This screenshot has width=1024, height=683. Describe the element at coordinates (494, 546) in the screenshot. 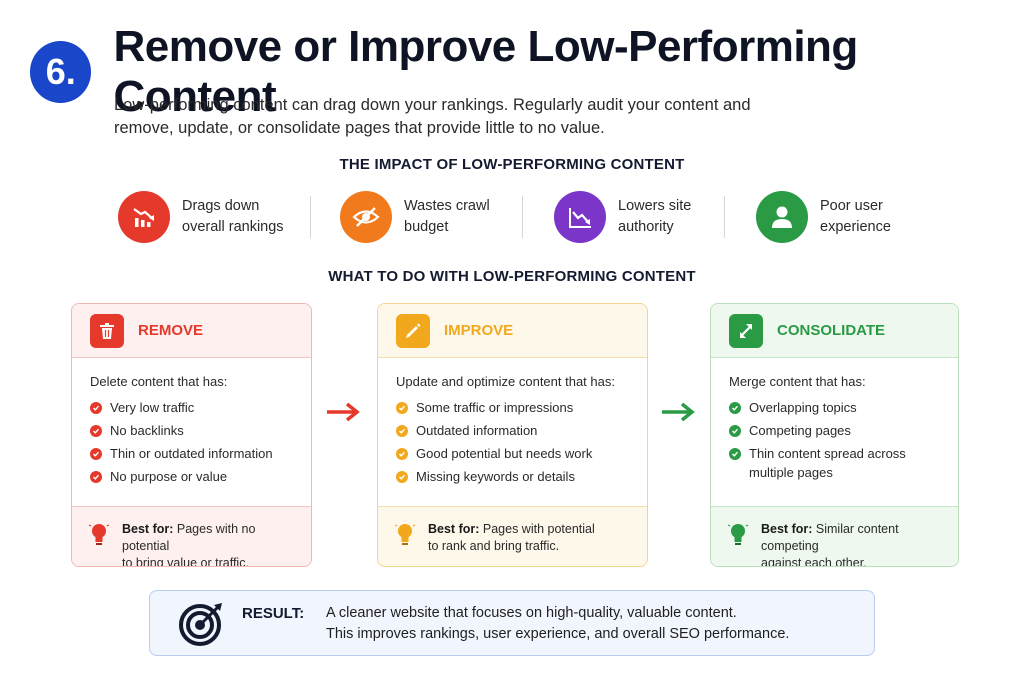

I see `best-for-line-2: to rank and bring traffic.` at that location.